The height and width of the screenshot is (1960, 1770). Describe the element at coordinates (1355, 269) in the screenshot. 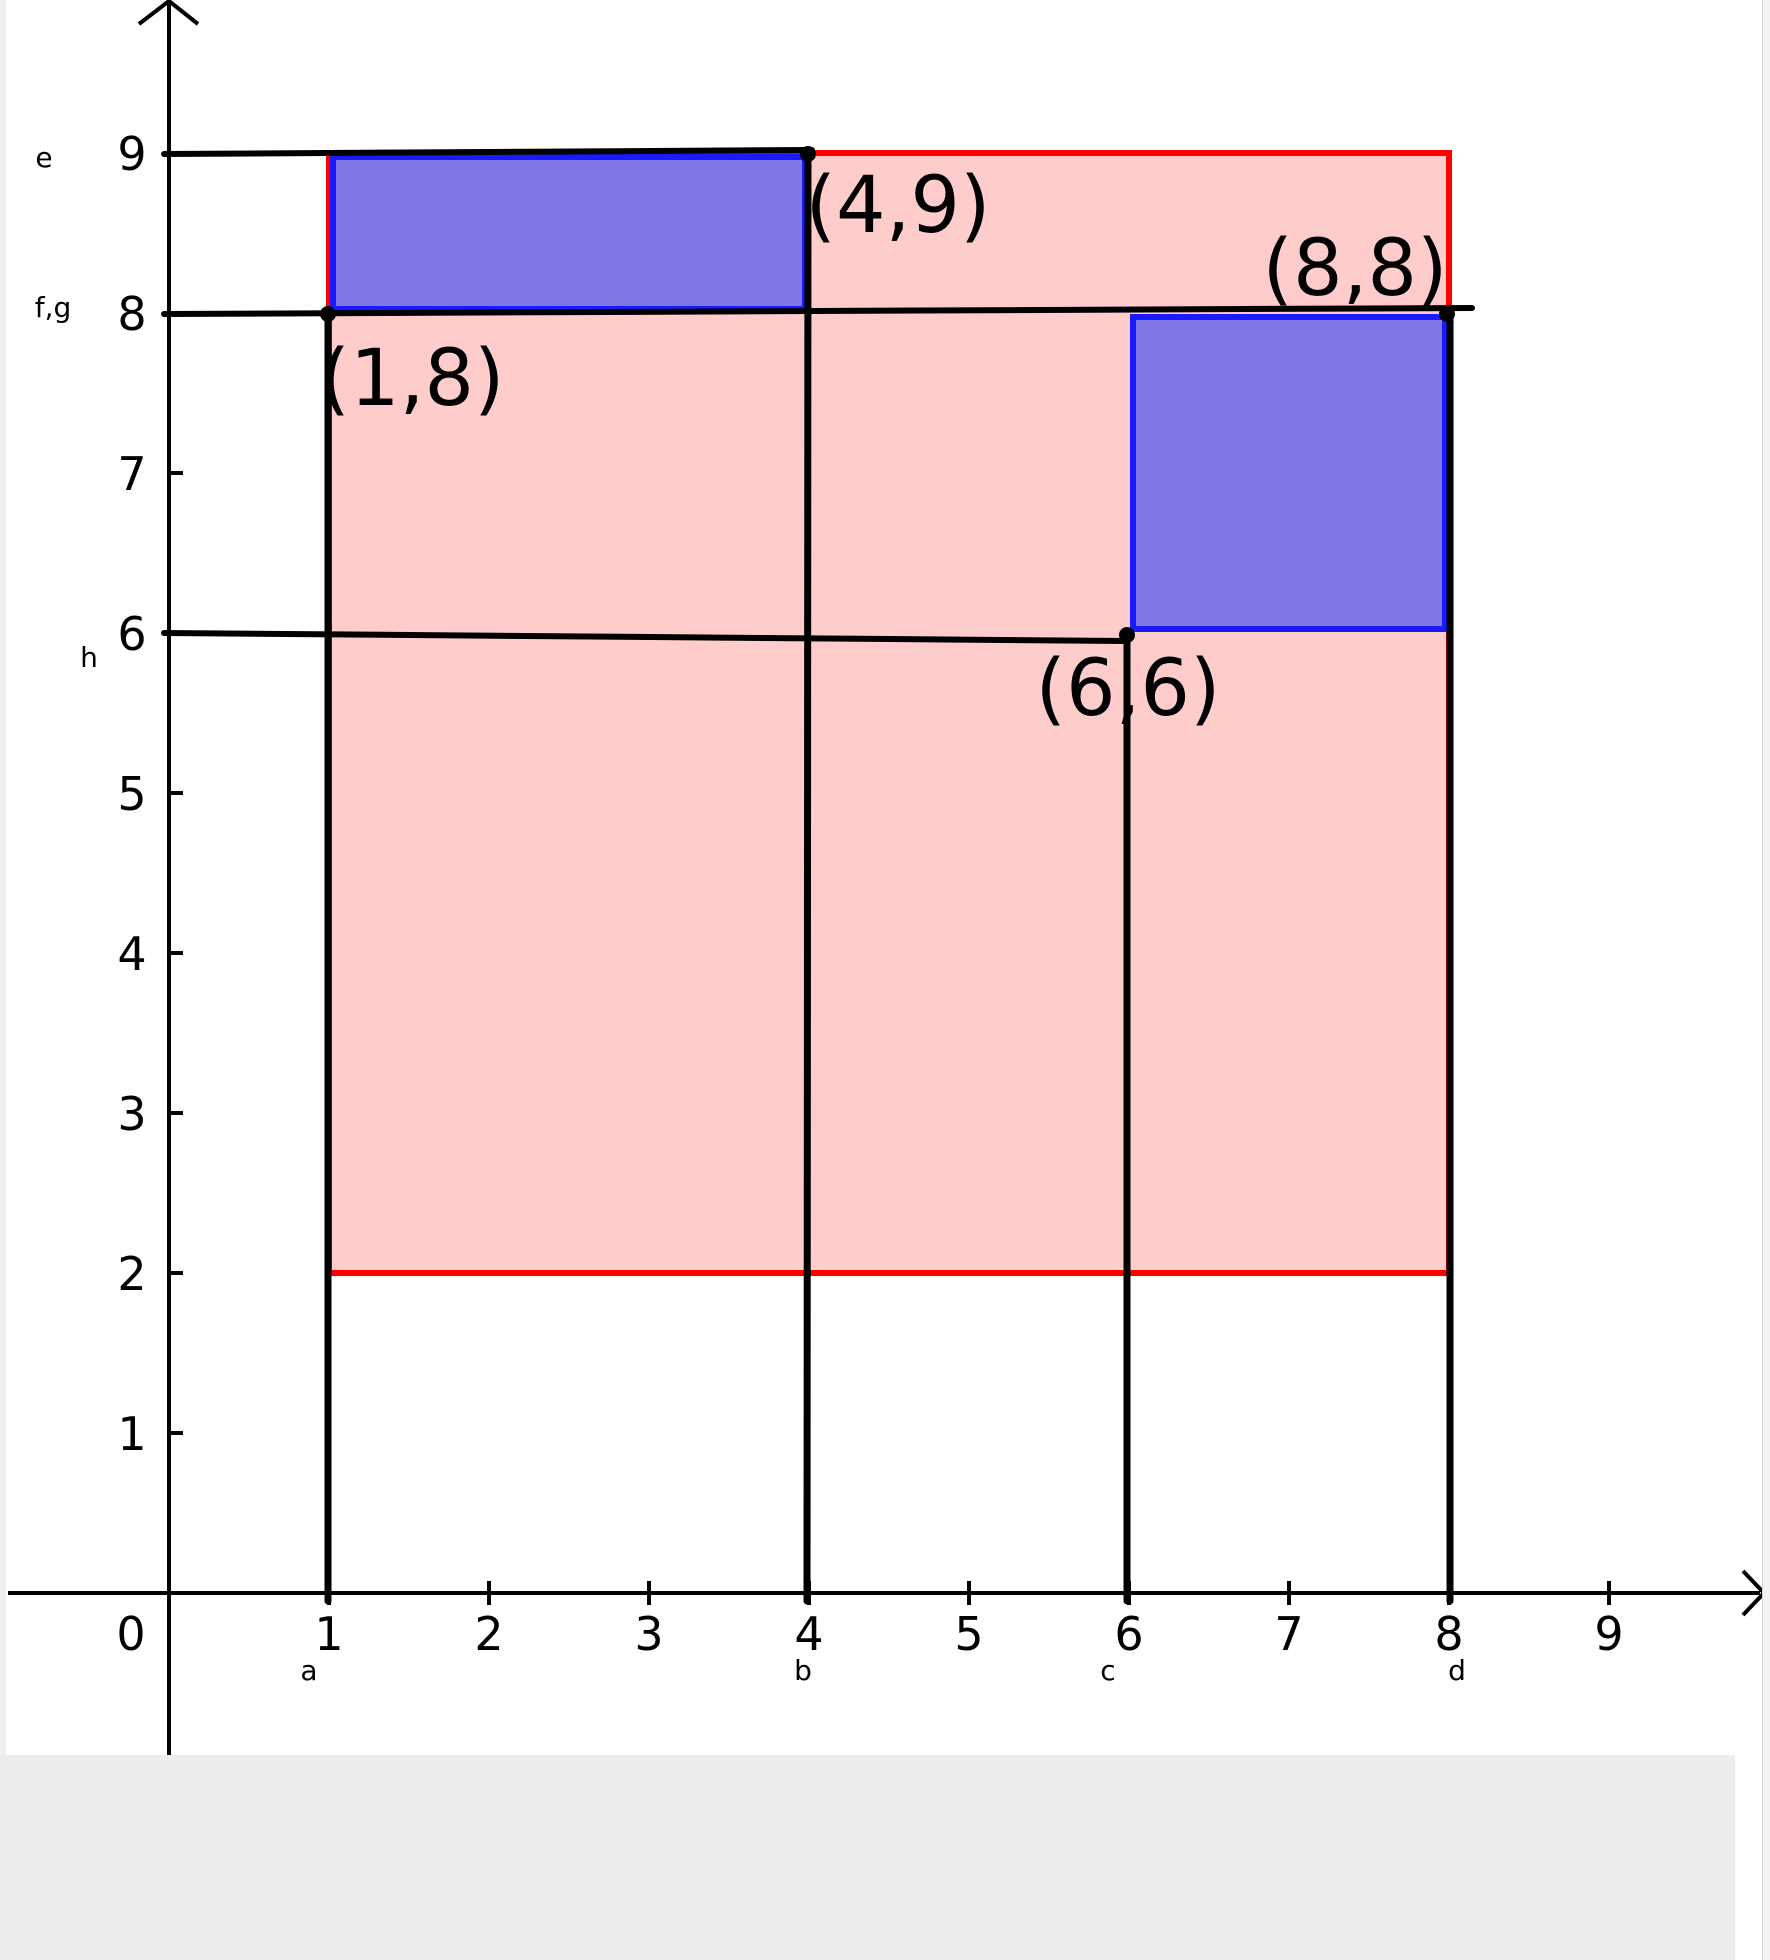

I see `point-label-8-8: (8,8)` at that location.